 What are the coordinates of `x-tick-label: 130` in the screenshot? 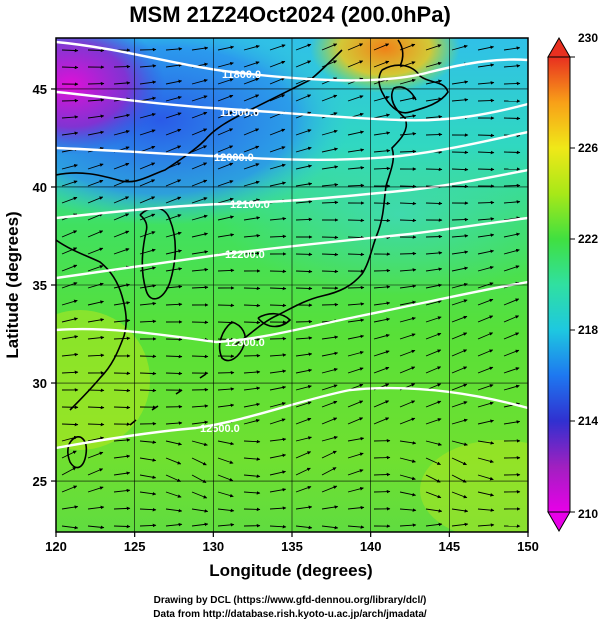 It's located at (213, 546).